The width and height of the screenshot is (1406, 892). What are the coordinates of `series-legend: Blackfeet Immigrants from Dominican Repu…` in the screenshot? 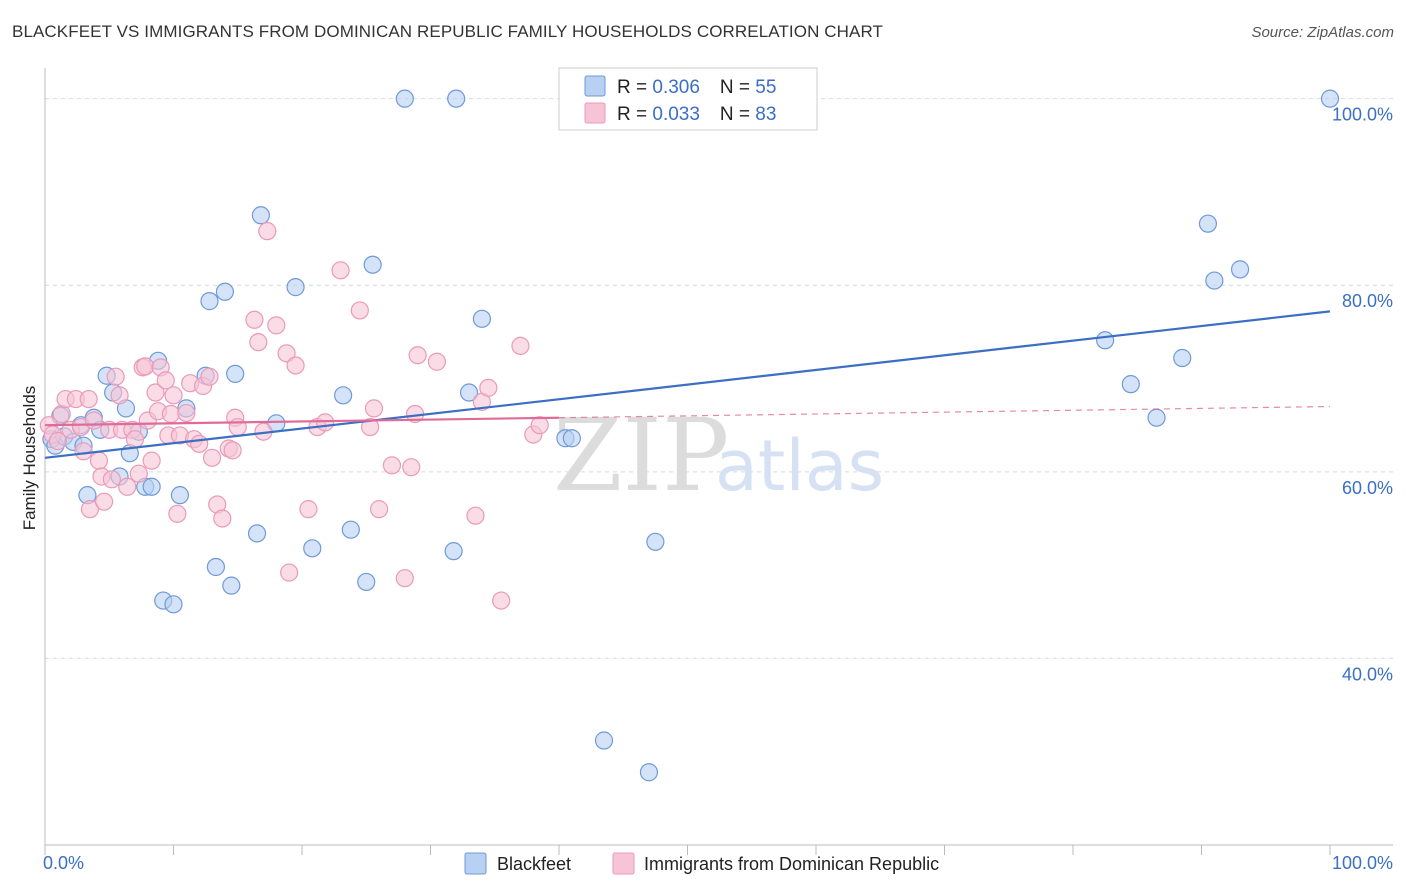 It's located at (701, 863).